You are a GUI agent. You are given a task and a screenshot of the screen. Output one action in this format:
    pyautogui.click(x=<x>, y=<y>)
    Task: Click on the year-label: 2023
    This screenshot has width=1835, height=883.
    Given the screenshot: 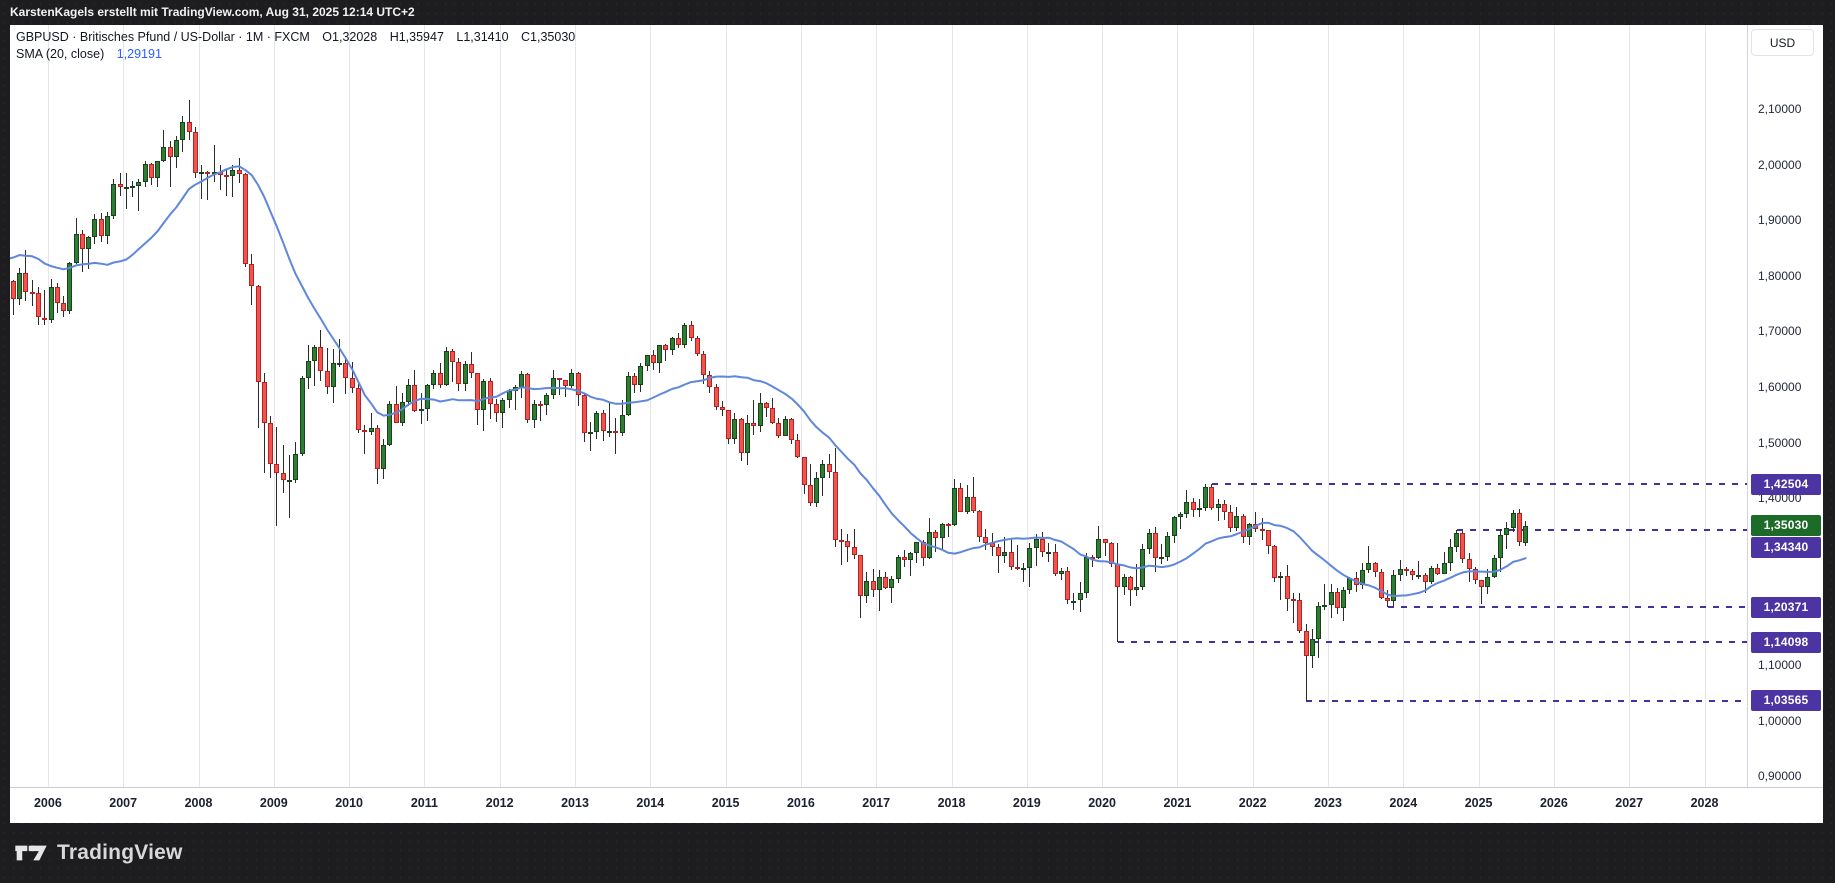 What is the action you would take?
    pyautogui.click(x=1328, y=803)
    